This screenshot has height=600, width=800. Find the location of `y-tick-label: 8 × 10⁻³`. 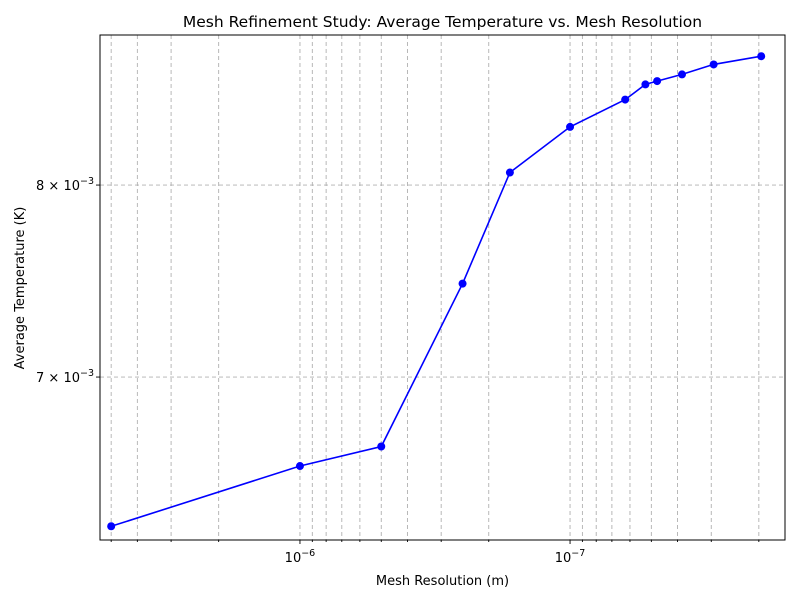

y-tick-label: 8 × 10⁻³ is located at coordinates (65, 185).